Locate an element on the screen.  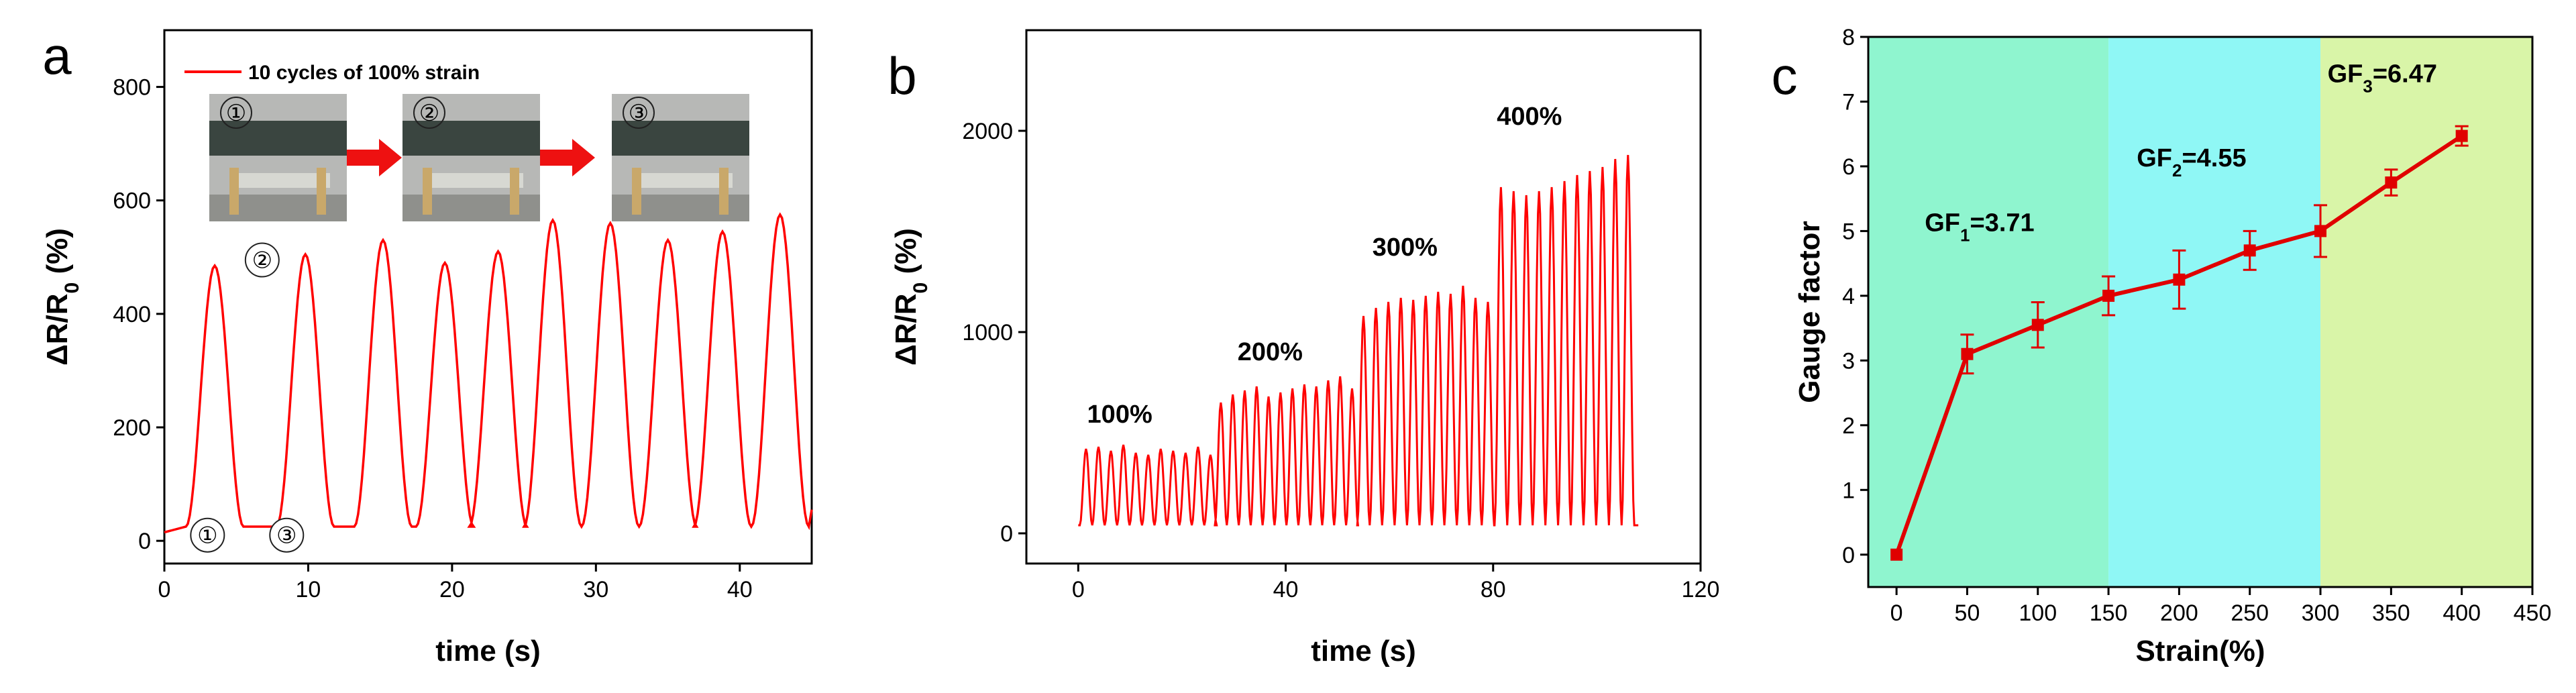
annotation-subscript: 3 is located at coordinates (2367, 86).